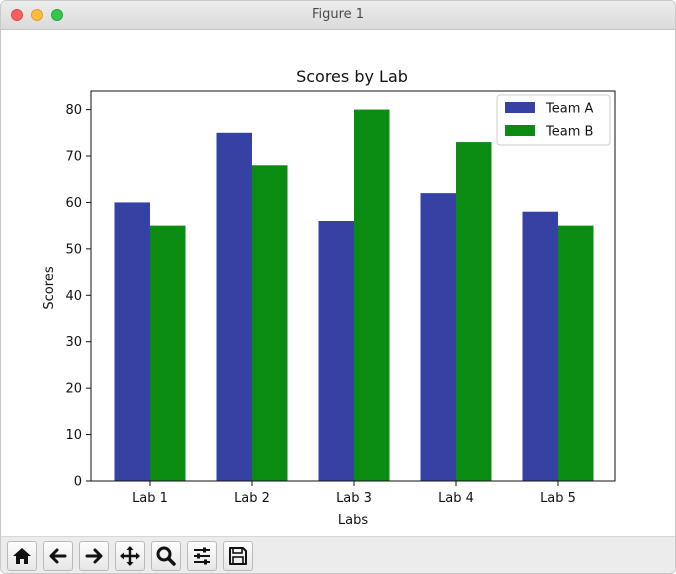 This screenshot has width=676, height=574. I want to click on home-icon, so click(22, 556).